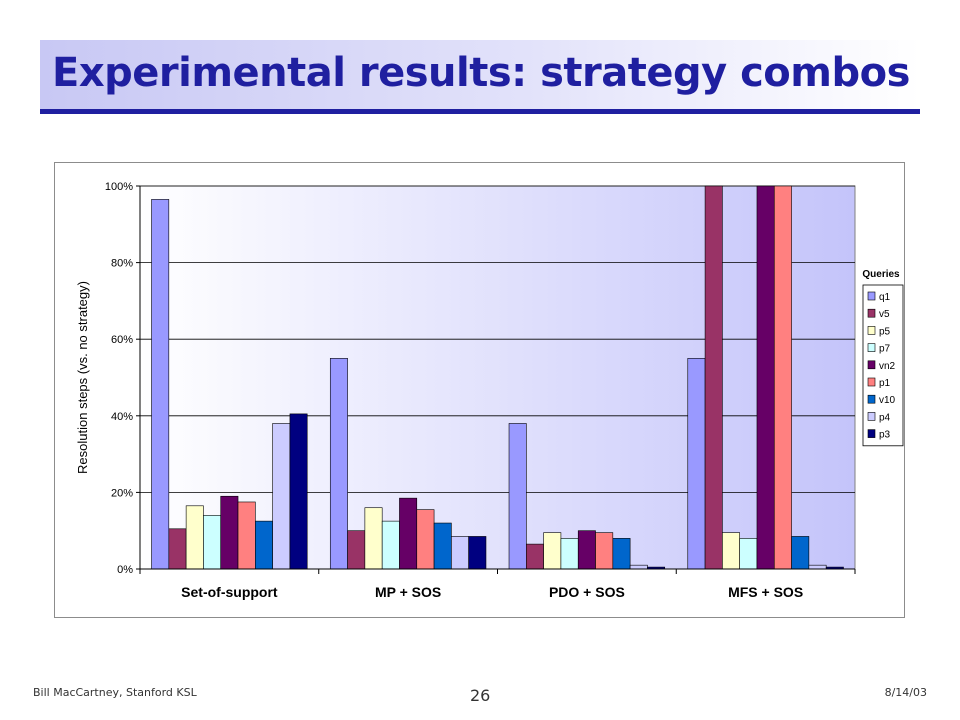 This screenshot has height=720, width=960. I want to click on legend-swatch-p4, so click(871, 416).